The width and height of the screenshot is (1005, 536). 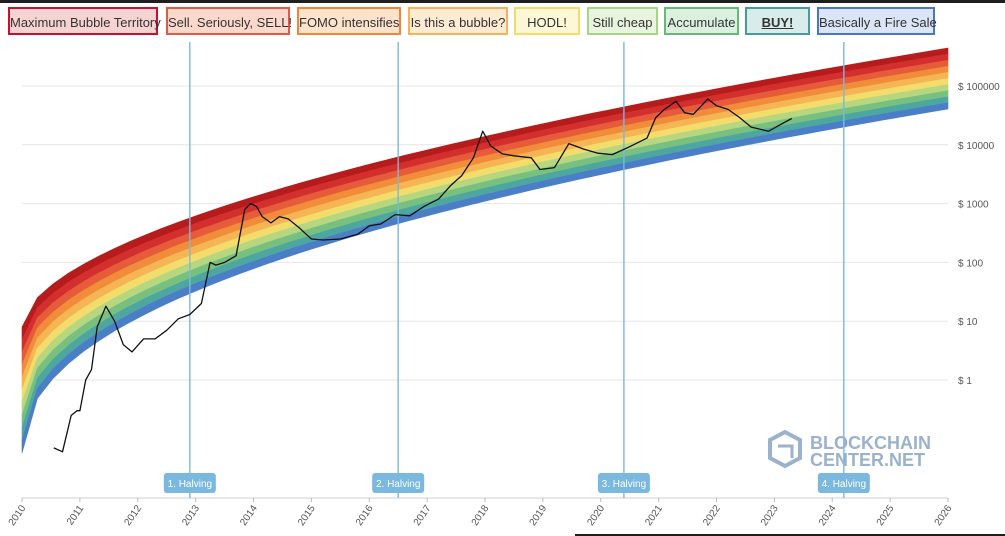 What do you see at coordinates (770, 515) in the screenshot?
I see `x-tick-label: 2023` at bounding box center [770, 515].